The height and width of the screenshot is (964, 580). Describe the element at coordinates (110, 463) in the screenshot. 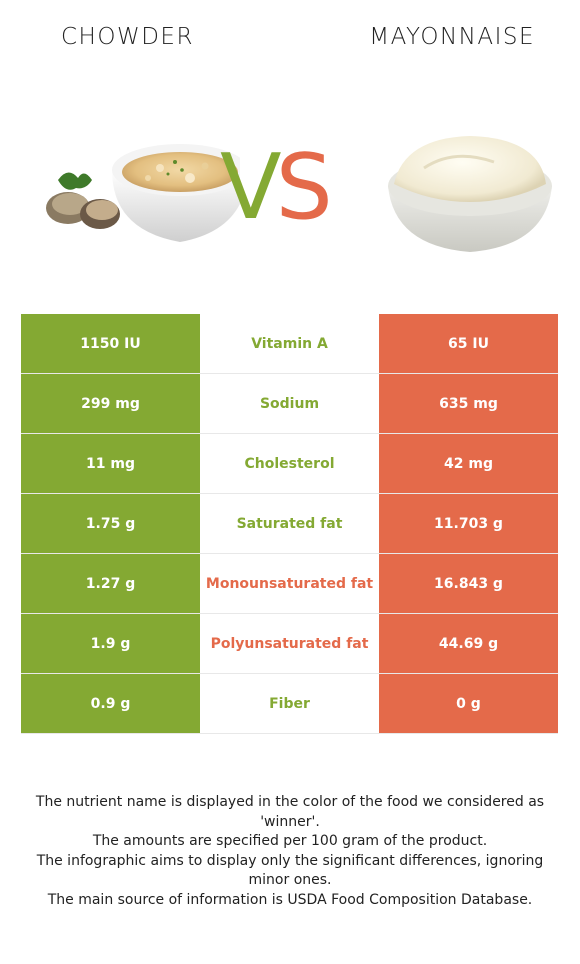

I see `left-value: 11 mg` at that location.